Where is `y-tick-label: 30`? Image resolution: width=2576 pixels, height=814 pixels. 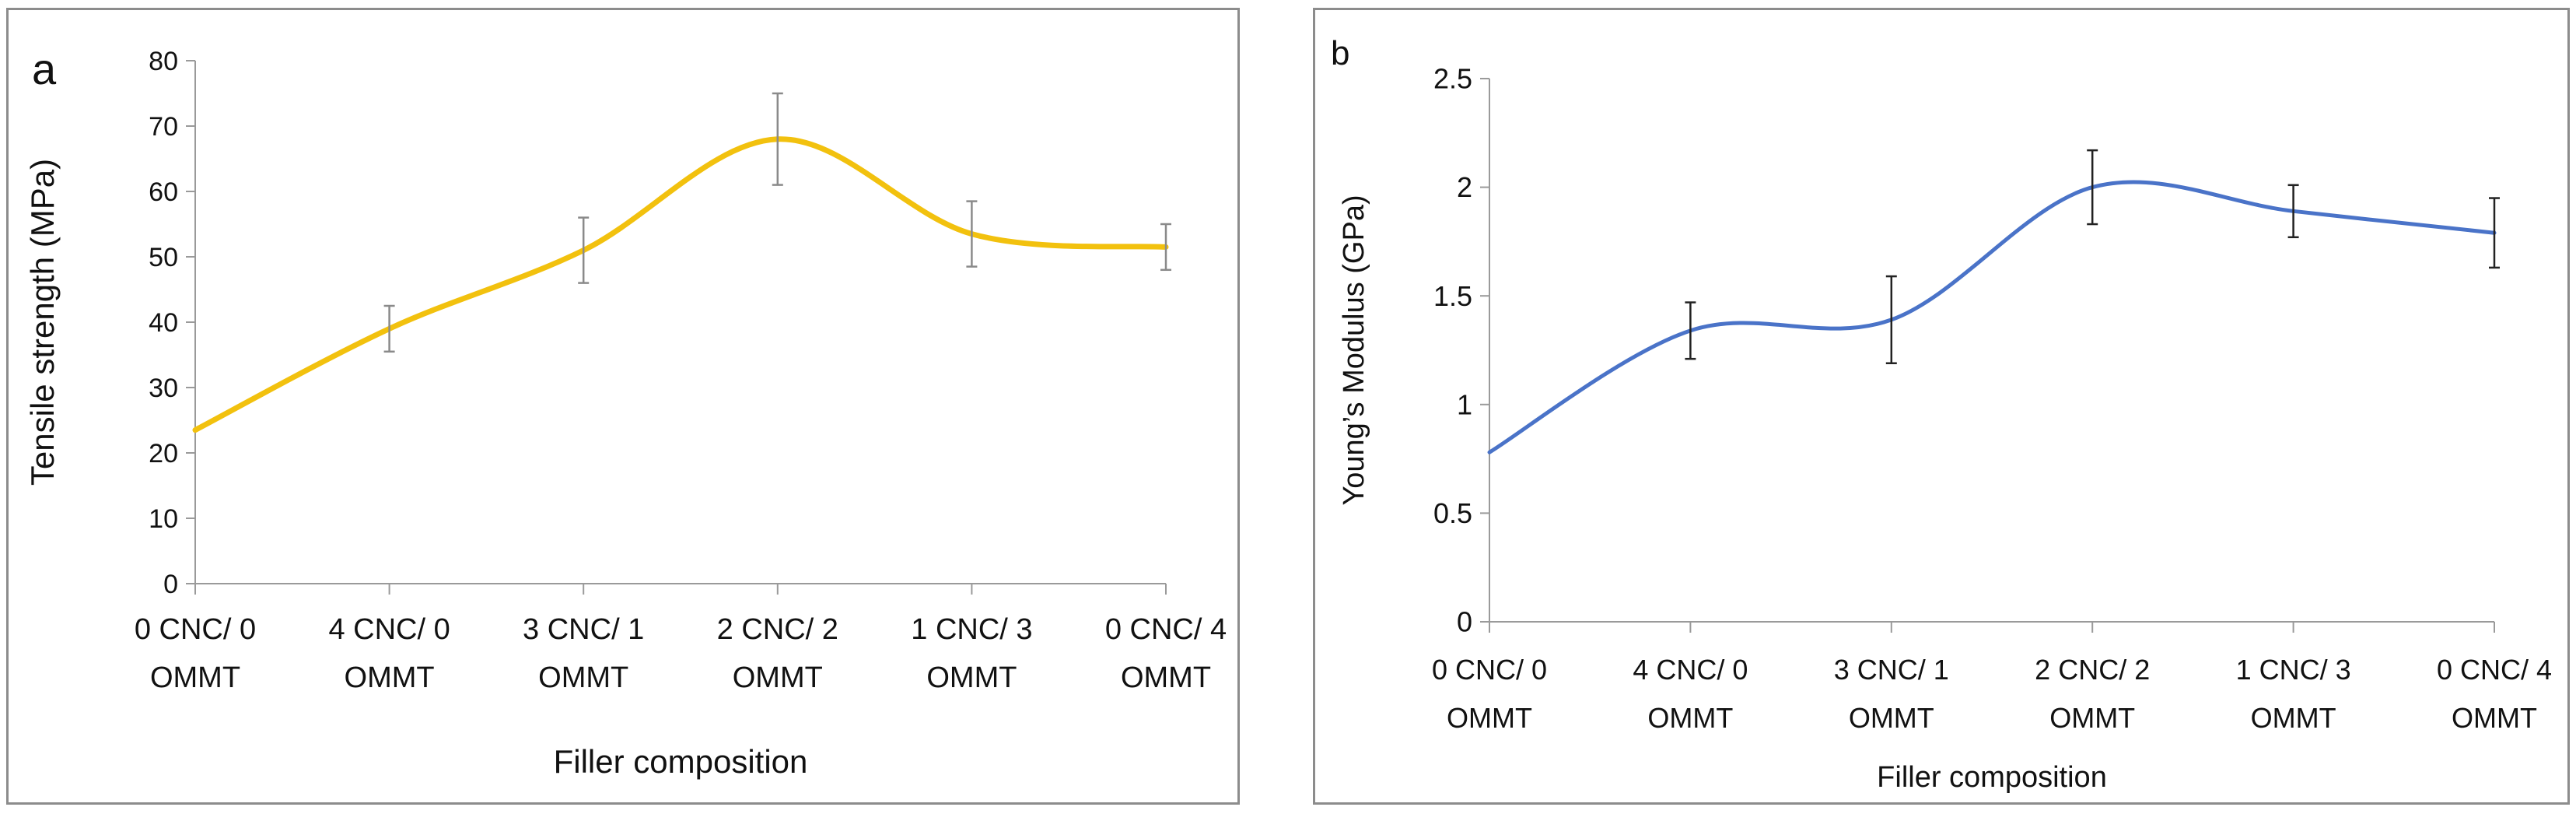 y-tick-label: 30 is located at coordinates (163, 388).